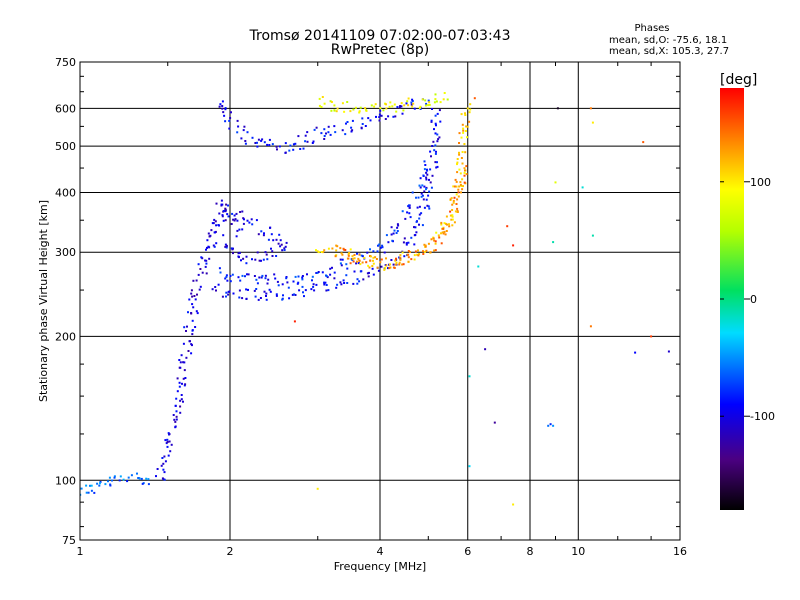 The height and width of the screenshot is (600, 800). Describe the element at coordinates (65, 336) in the screenshot. I see `y-tick-label: 200` at that location.